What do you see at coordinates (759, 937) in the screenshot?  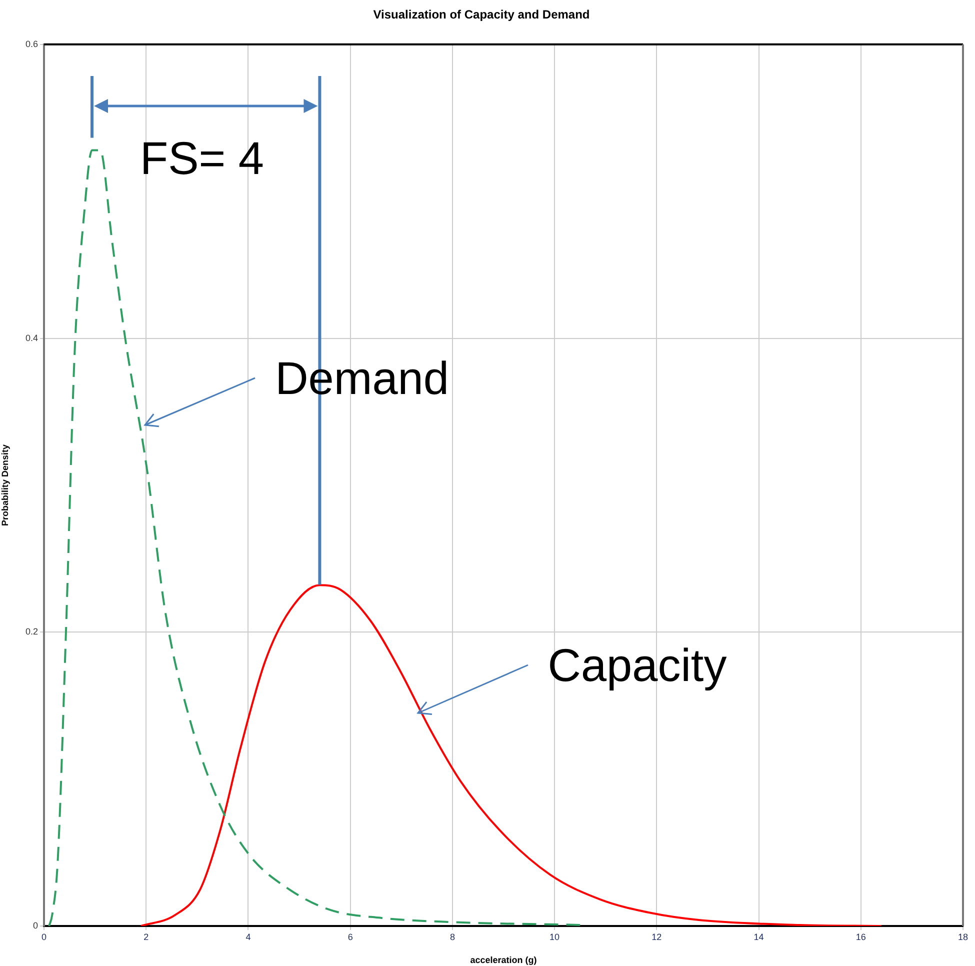 I see `x-tick-label: 14` at bounding box center [759, 937].